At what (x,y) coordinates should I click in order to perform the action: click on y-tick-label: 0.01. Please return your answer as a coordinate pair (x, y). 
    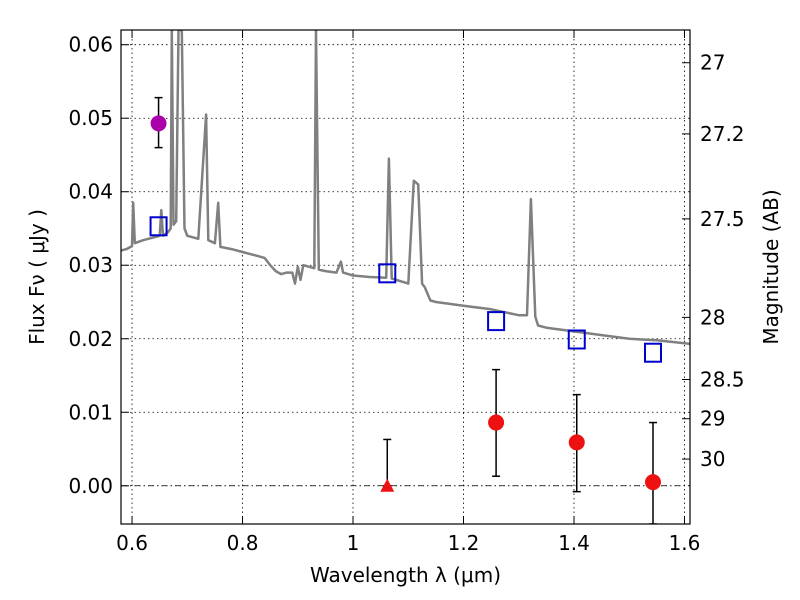
    Looking at the image, I should click on (90, 412).